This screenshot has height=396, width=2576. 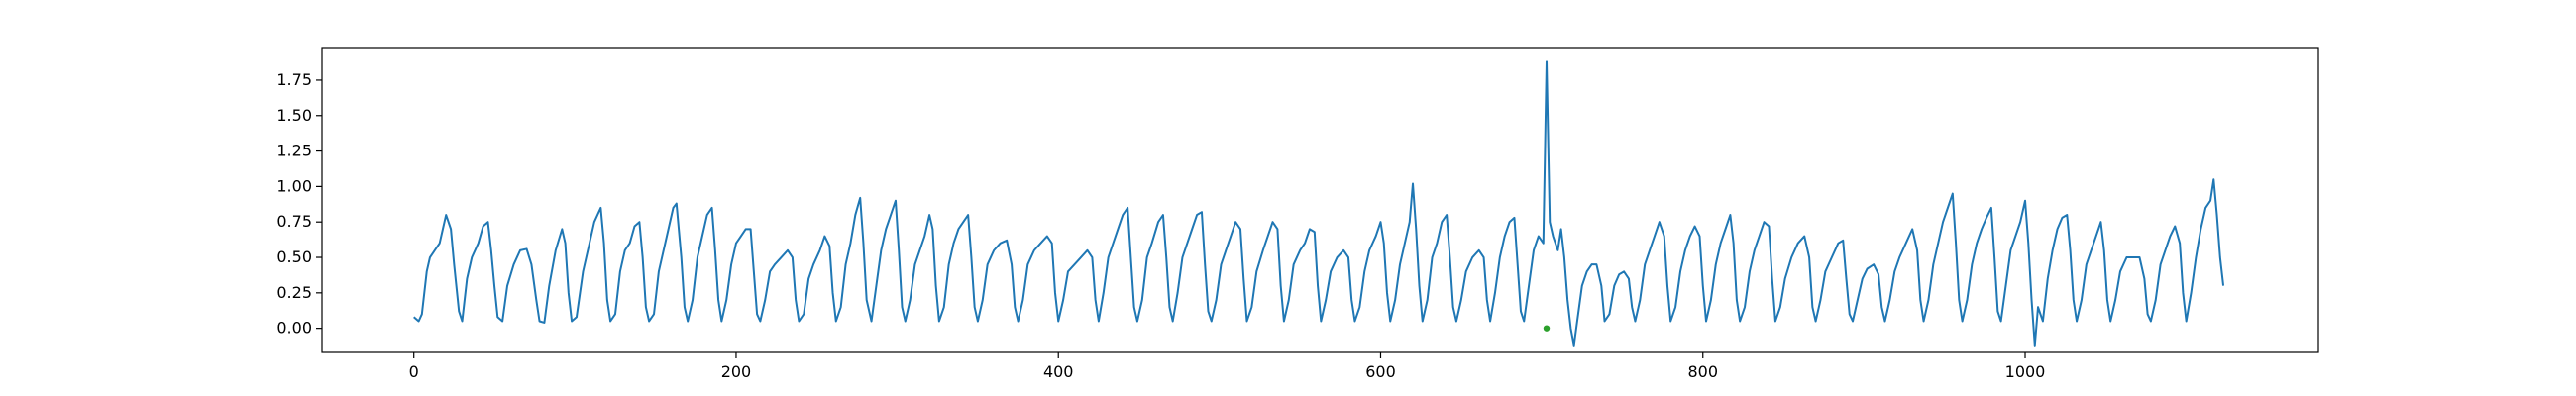 I want to click on y-tick-label: 0.25, so click(x=294, y=293).